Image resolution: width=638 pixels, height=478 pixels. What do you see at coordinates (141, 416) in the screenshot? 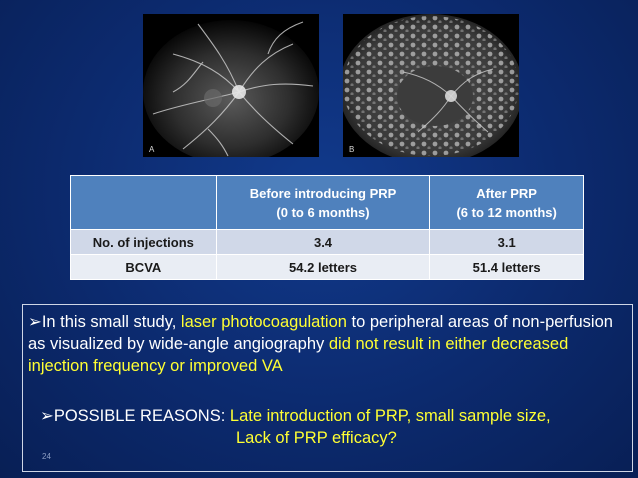
I see `reasons-label: POSSIBLE REASONS:` at bounding box center [141, 416].